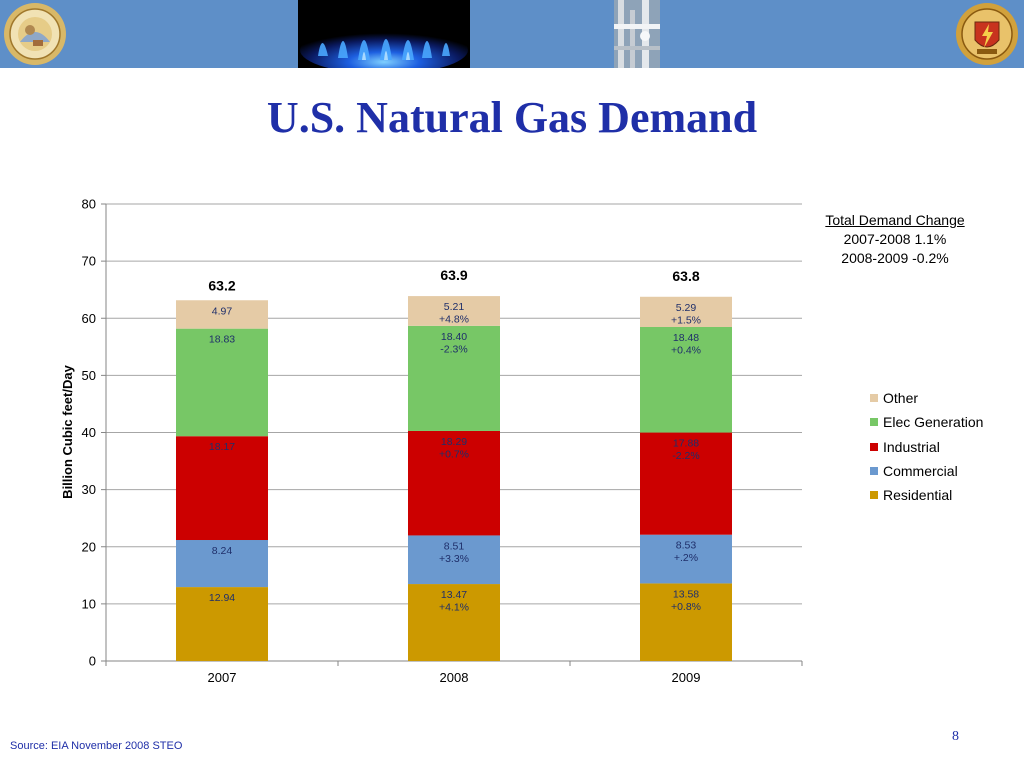 Image resolution: width=1024 pixels, height=768 pixels. What do you see at coordinates (895, 220) in the screenshot?
I see `demand-change-heading: Total Demand Change` at bounding box center [895, 220].